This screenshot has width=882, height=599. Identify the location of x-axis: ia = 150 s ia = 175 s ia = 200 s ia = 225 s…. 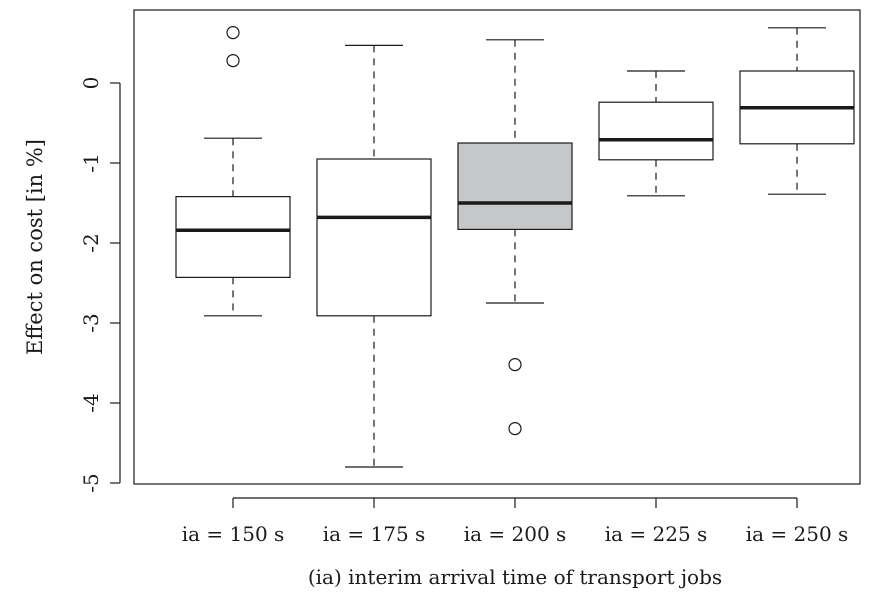
(515, 521).